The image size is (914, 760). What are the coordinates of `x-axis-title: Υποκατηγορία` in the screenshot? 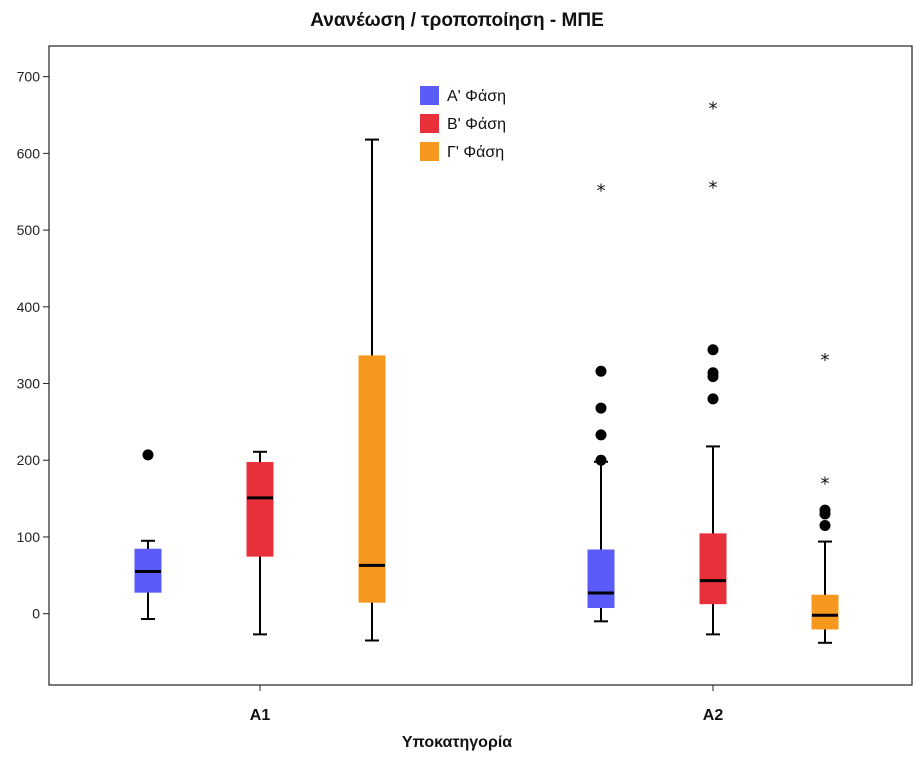 It's located at (457, 742).